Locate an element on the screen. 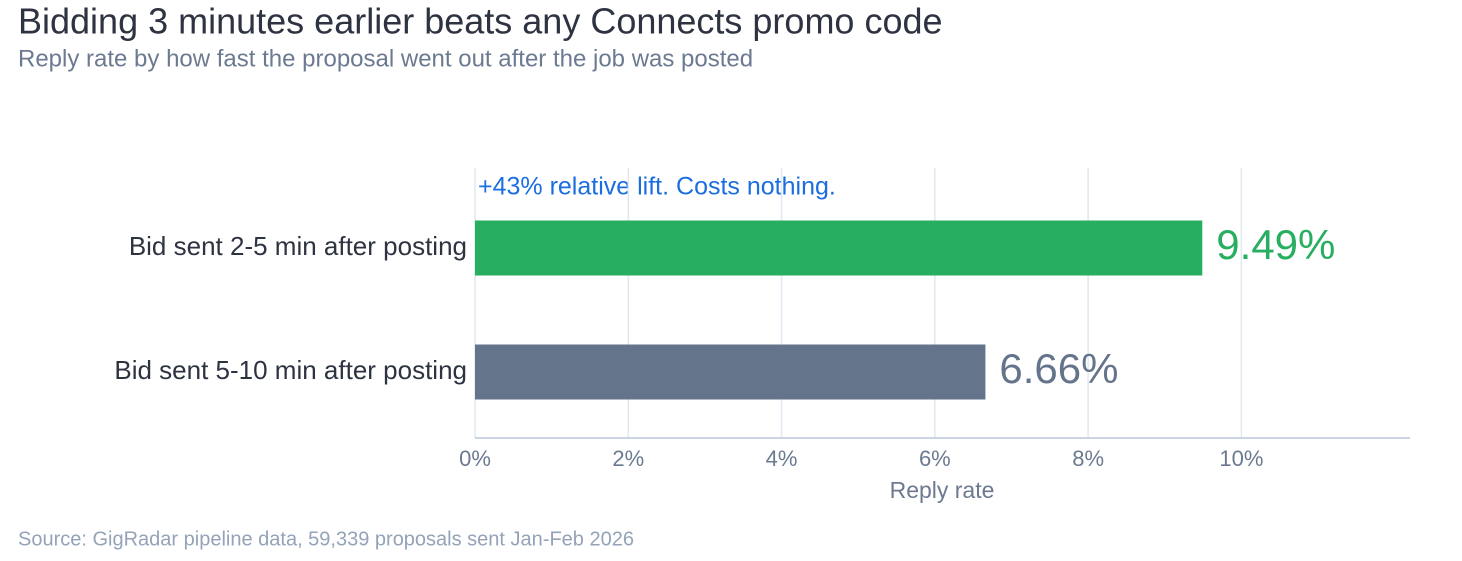  x-tick-label: 0% is located at coordinates (475, 458).